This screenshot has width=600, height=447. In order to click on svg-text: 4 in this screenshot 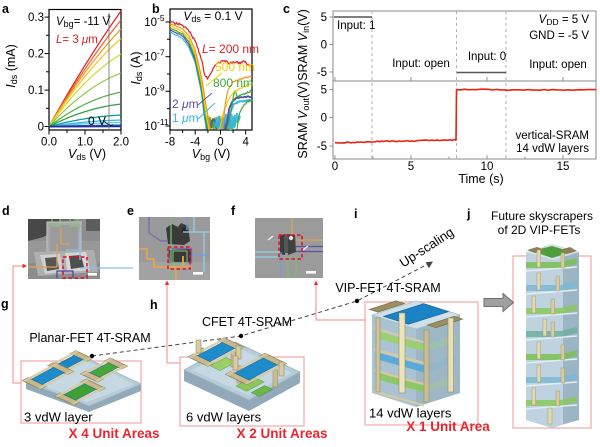, I will do `click(245, 143)`.